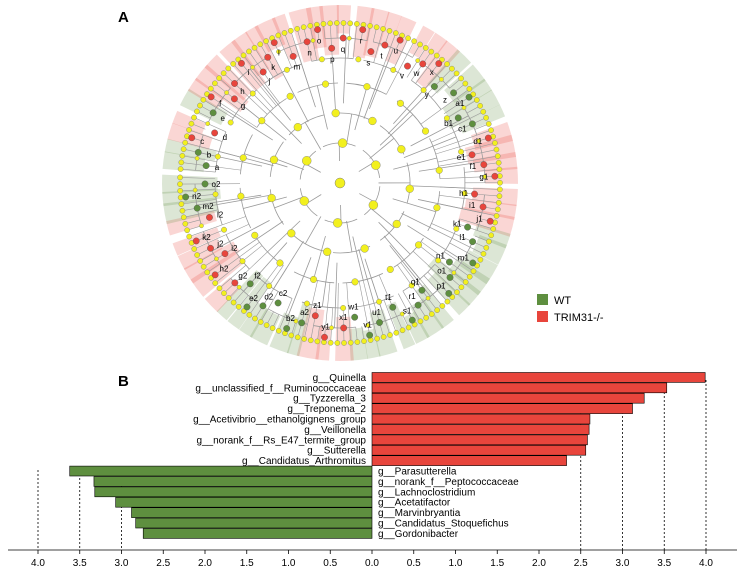  Describe the element at coordinates (304, 35) in the screenshot. I see `clade-highlight` at that location.